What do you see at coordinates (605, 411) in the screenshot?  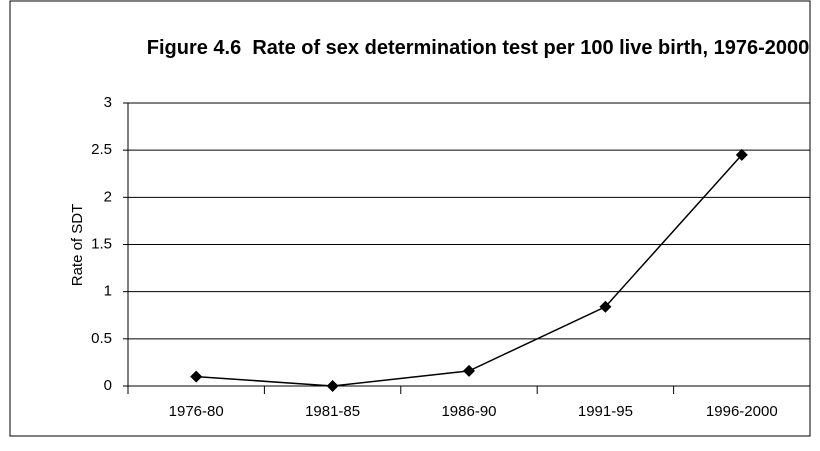 I see `x-tick-label: 1991-95` at bounding box center [605, 411].